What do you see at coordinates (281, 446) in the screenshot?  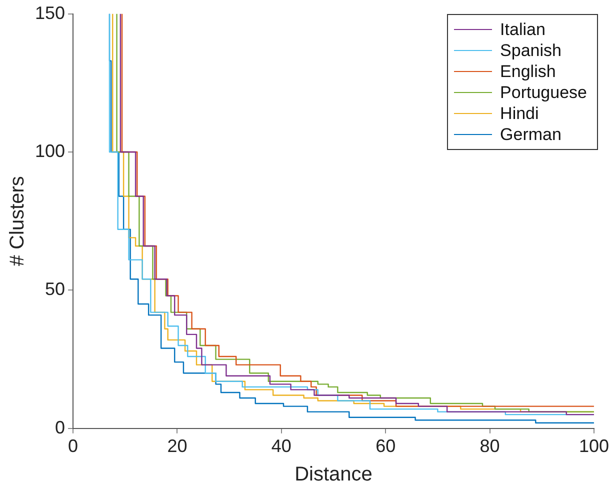 I see `x-tick-label: 40` at bounding box center [281, 446].